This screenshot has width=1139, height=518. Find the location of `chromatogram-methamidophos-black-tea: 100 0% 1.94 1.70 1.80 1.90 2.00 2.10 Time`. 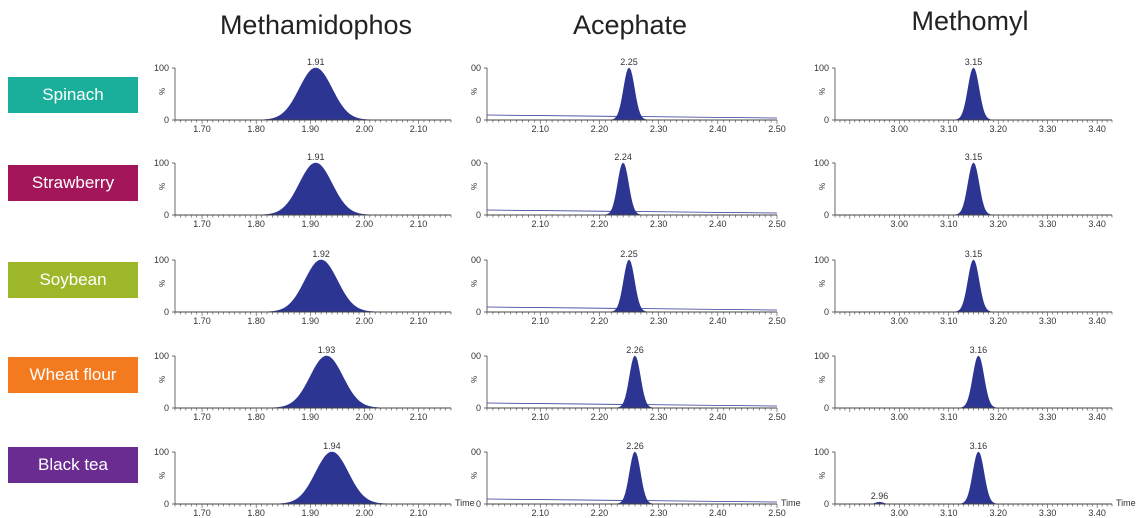

chromatogram-methamidophos-black-tea: 100 0% 1.94 1.70 1.80 1.90 2.00 2.10 Time is located at coordinates (314, 479).